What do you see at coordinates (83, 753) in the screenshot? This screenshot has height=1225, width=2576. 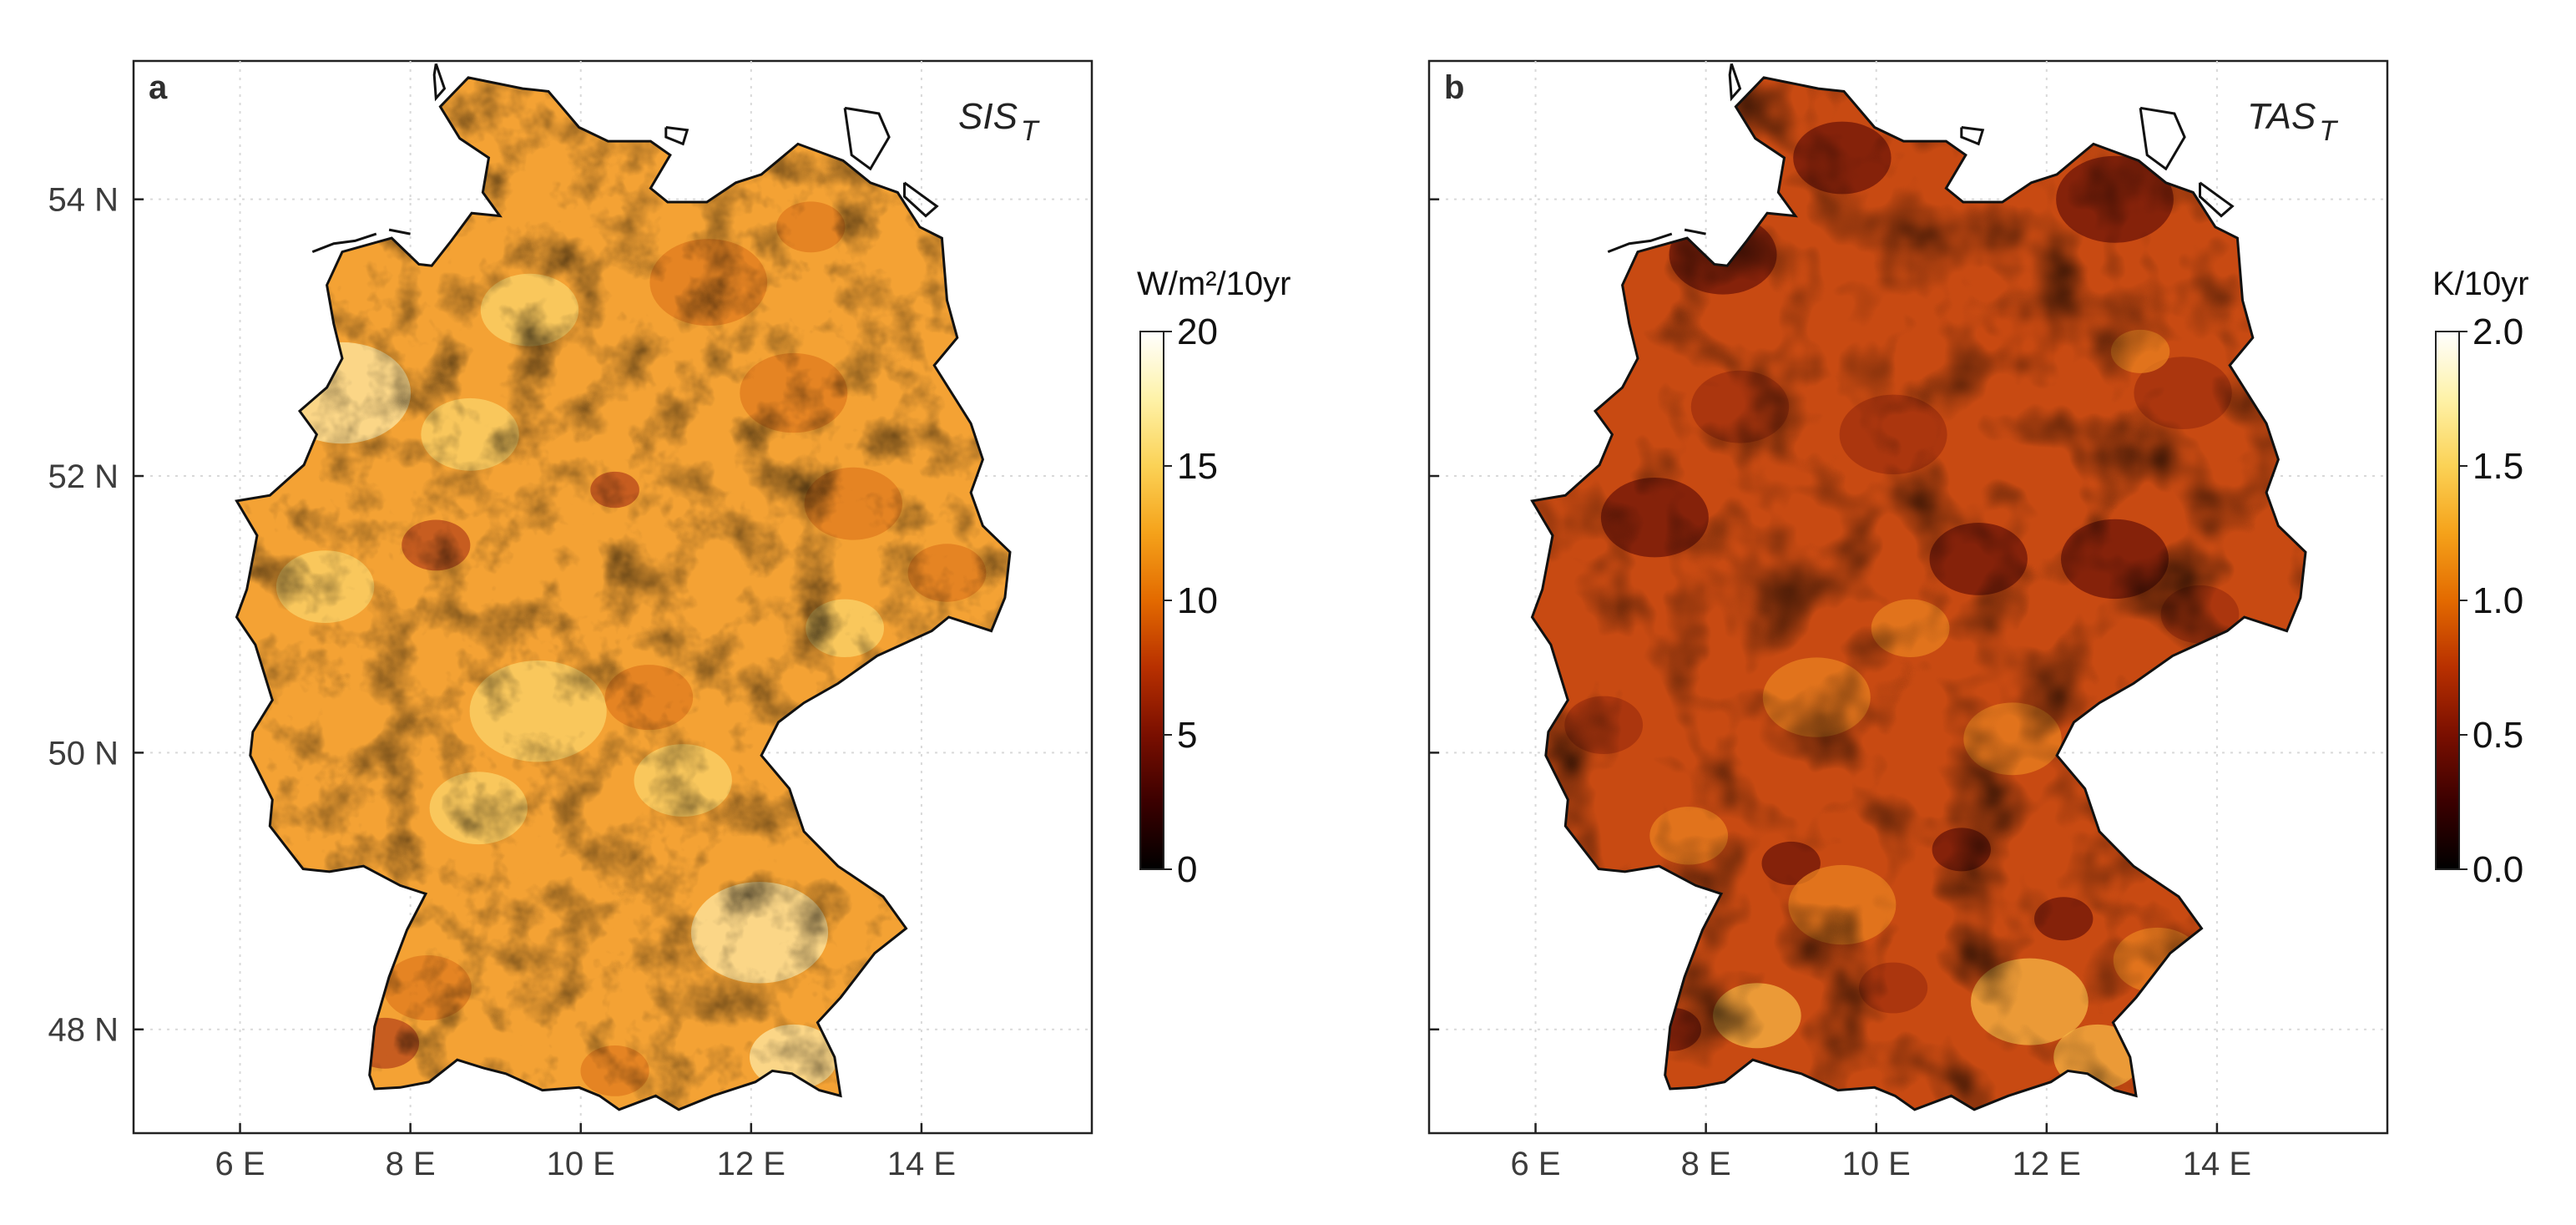 I see `y-tick-label: 50 N` at bounding box center [83, 753].